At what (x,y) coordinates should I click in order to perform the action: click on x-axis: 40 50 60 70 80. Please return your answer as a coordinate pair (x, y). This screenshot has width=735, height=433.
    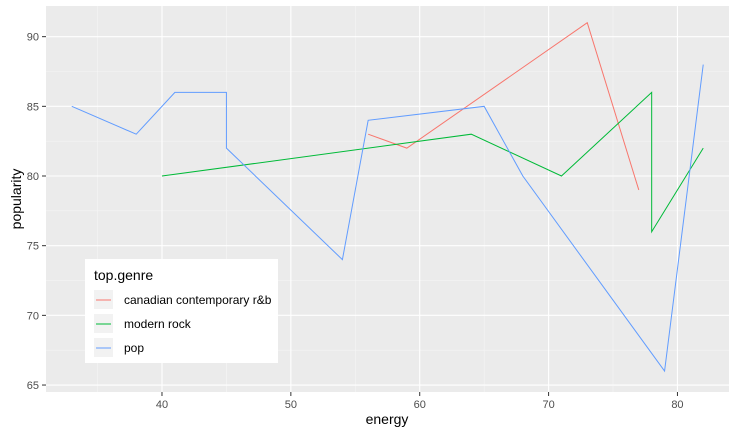
    Looking at the image, I should click on (420, 401).